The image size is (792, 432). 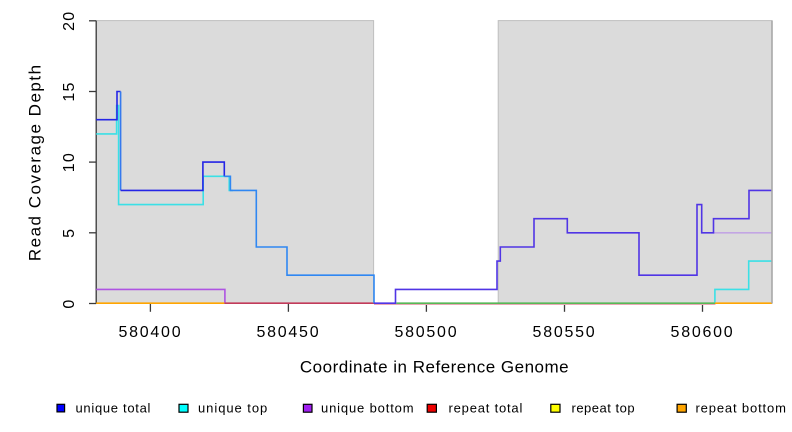 I want to click on svg-text: 0, so click(x=69, y=303).